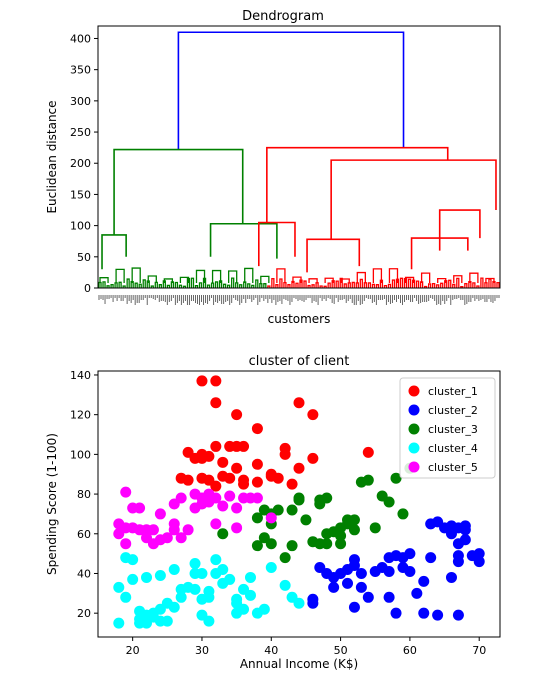  I want to click on legend-label: cluster_2, so click(453, 410).